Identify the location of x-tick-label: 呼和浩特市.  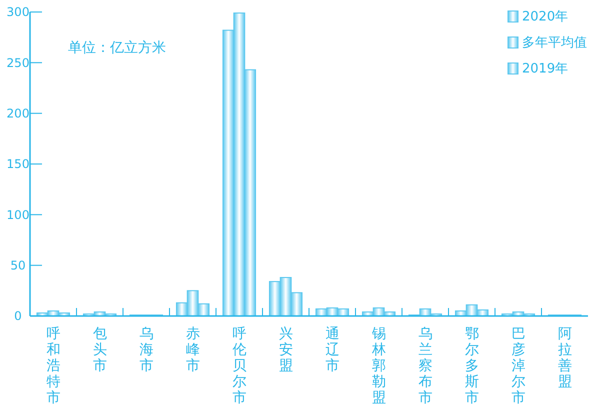
(53, 365).